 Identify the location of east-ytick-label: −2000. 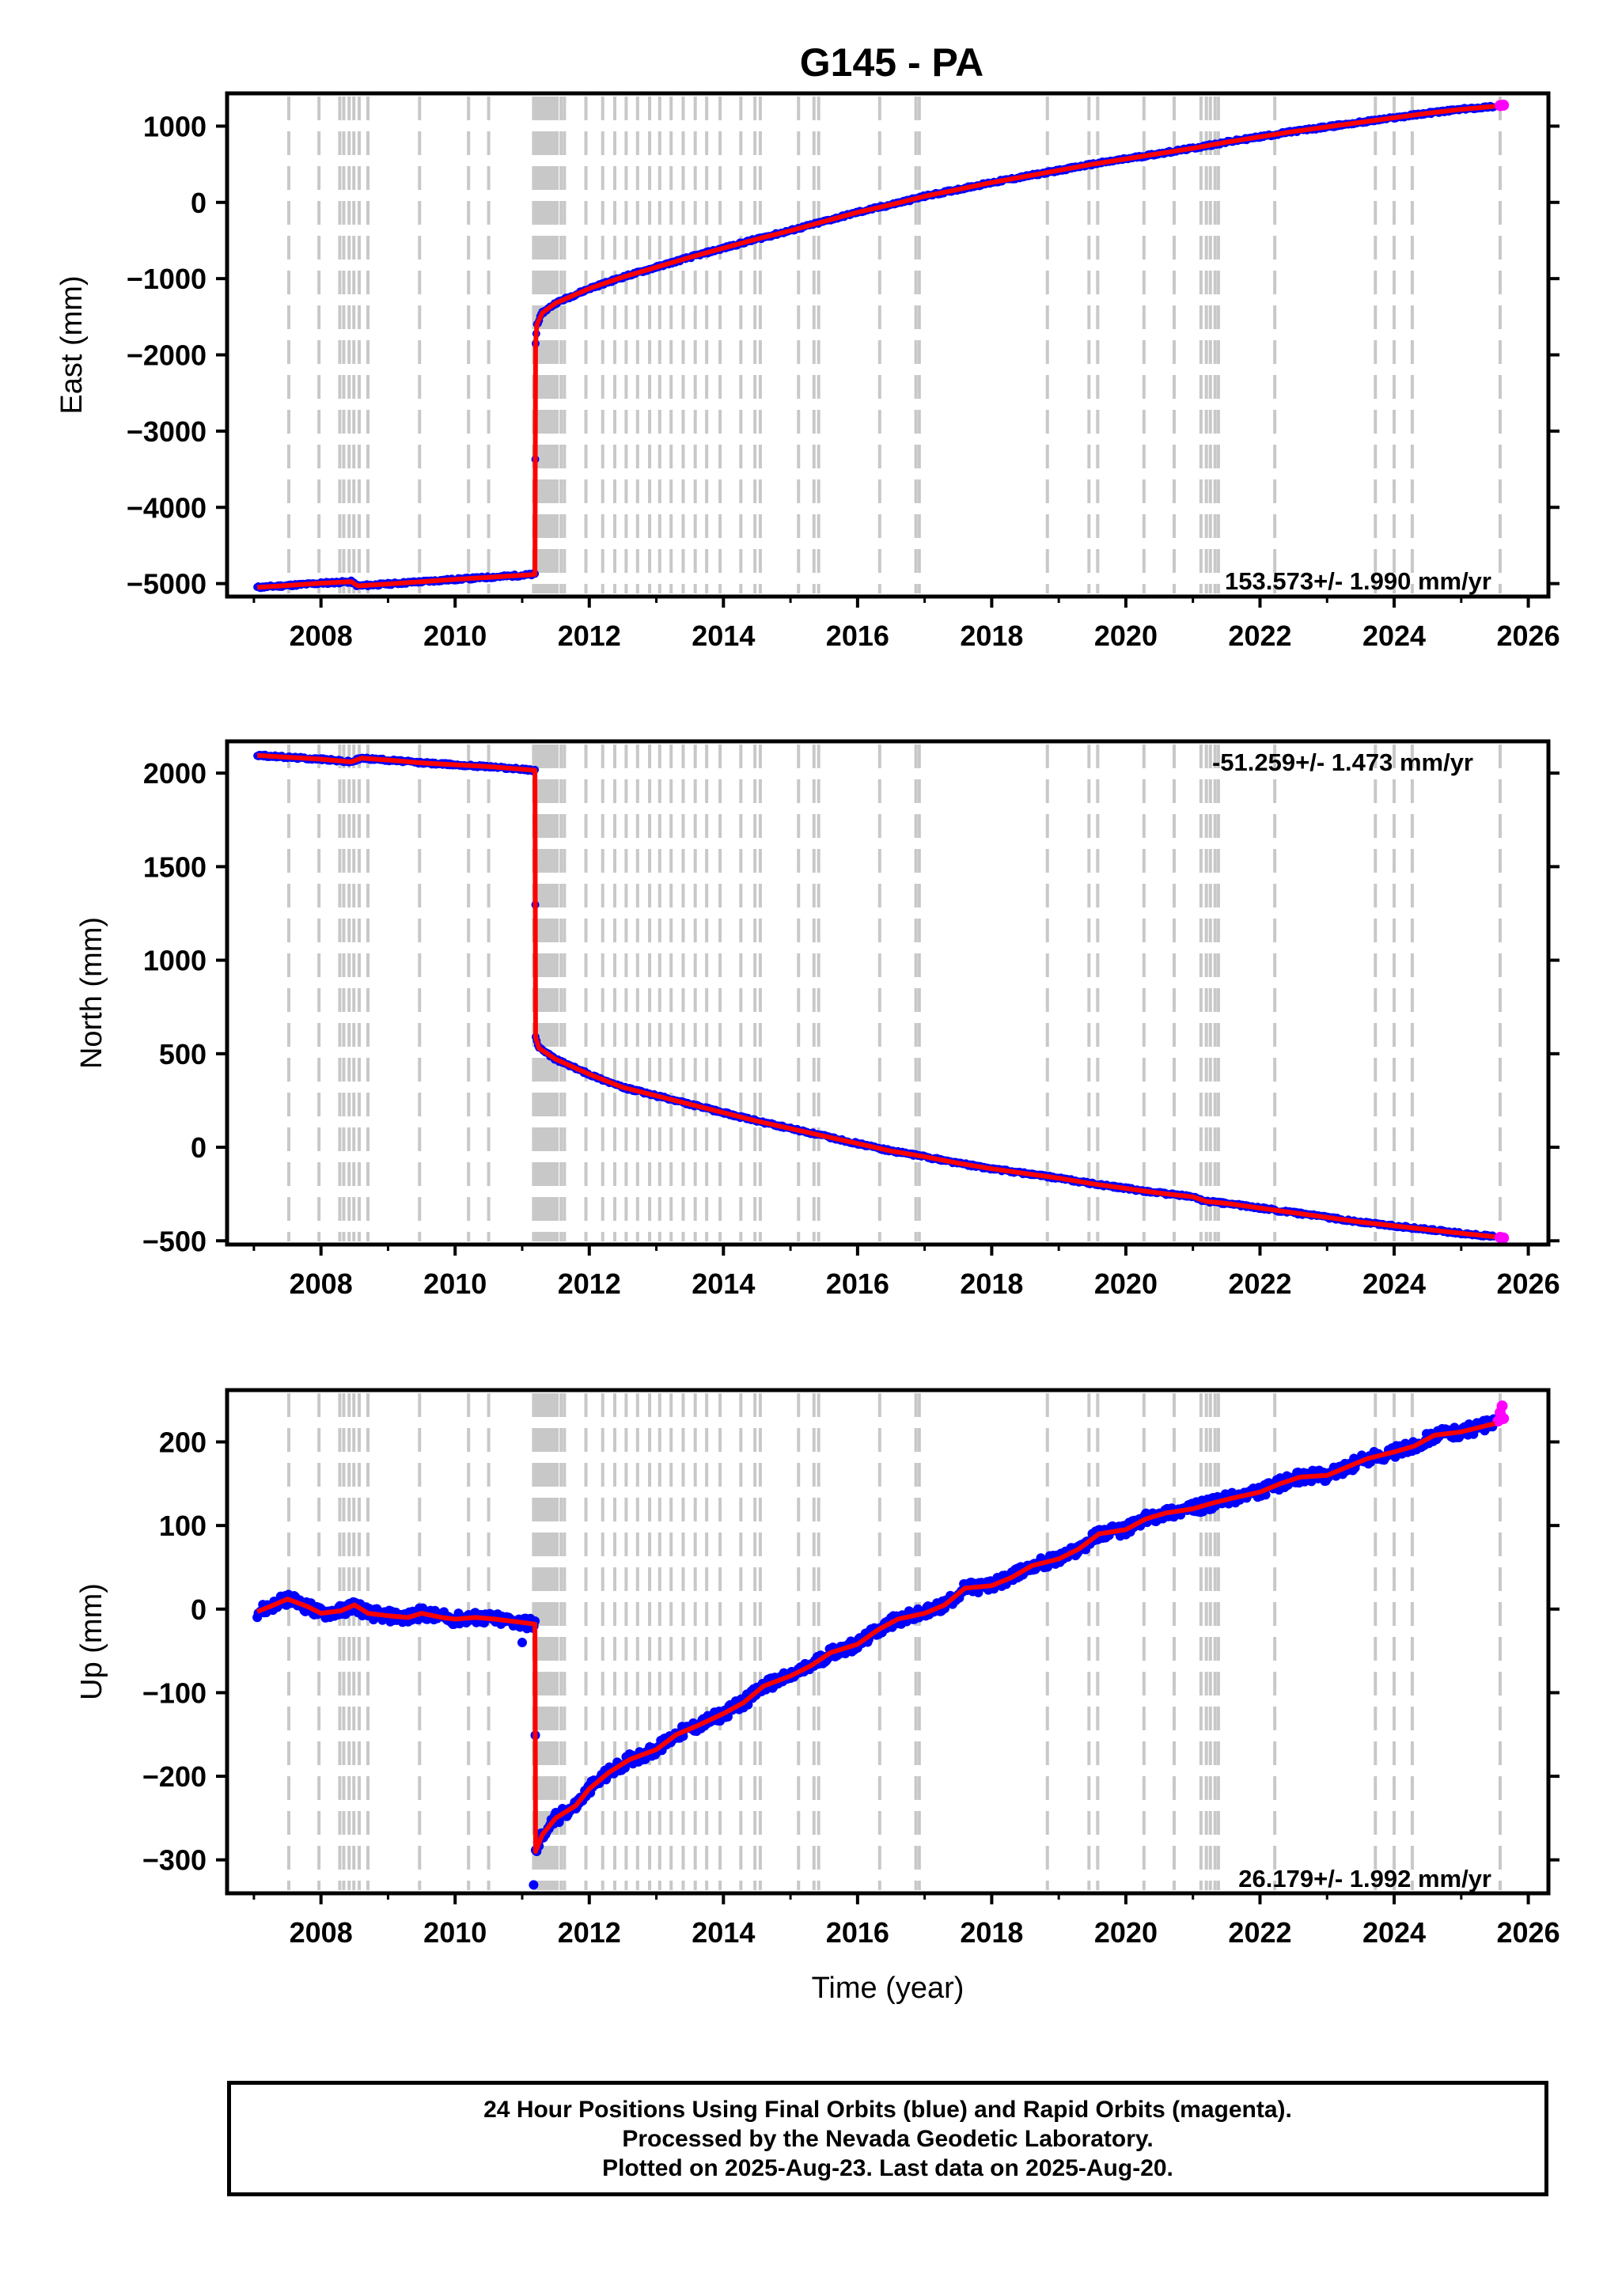
(167, 356).